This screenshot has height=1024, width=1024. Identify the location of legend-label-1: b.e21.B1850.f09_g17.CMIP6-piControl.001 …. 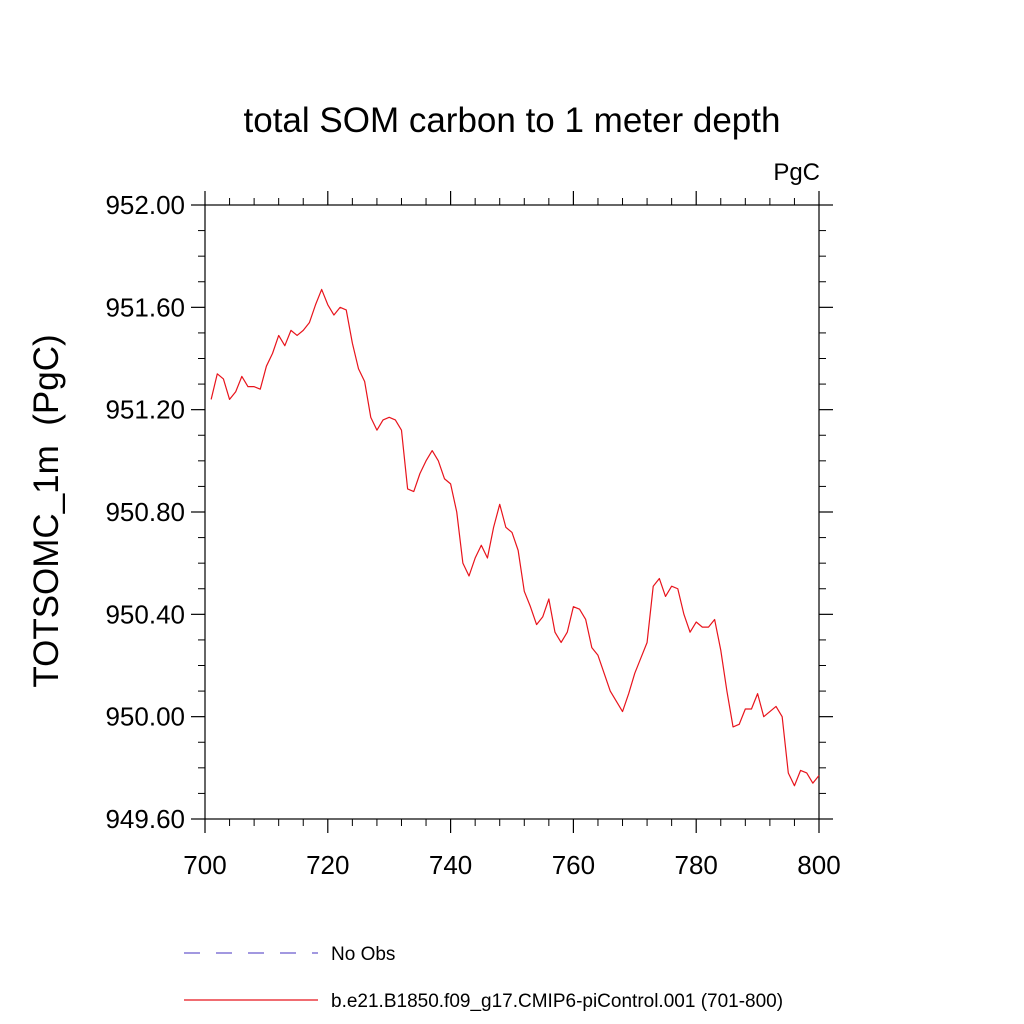
(557, 1001).